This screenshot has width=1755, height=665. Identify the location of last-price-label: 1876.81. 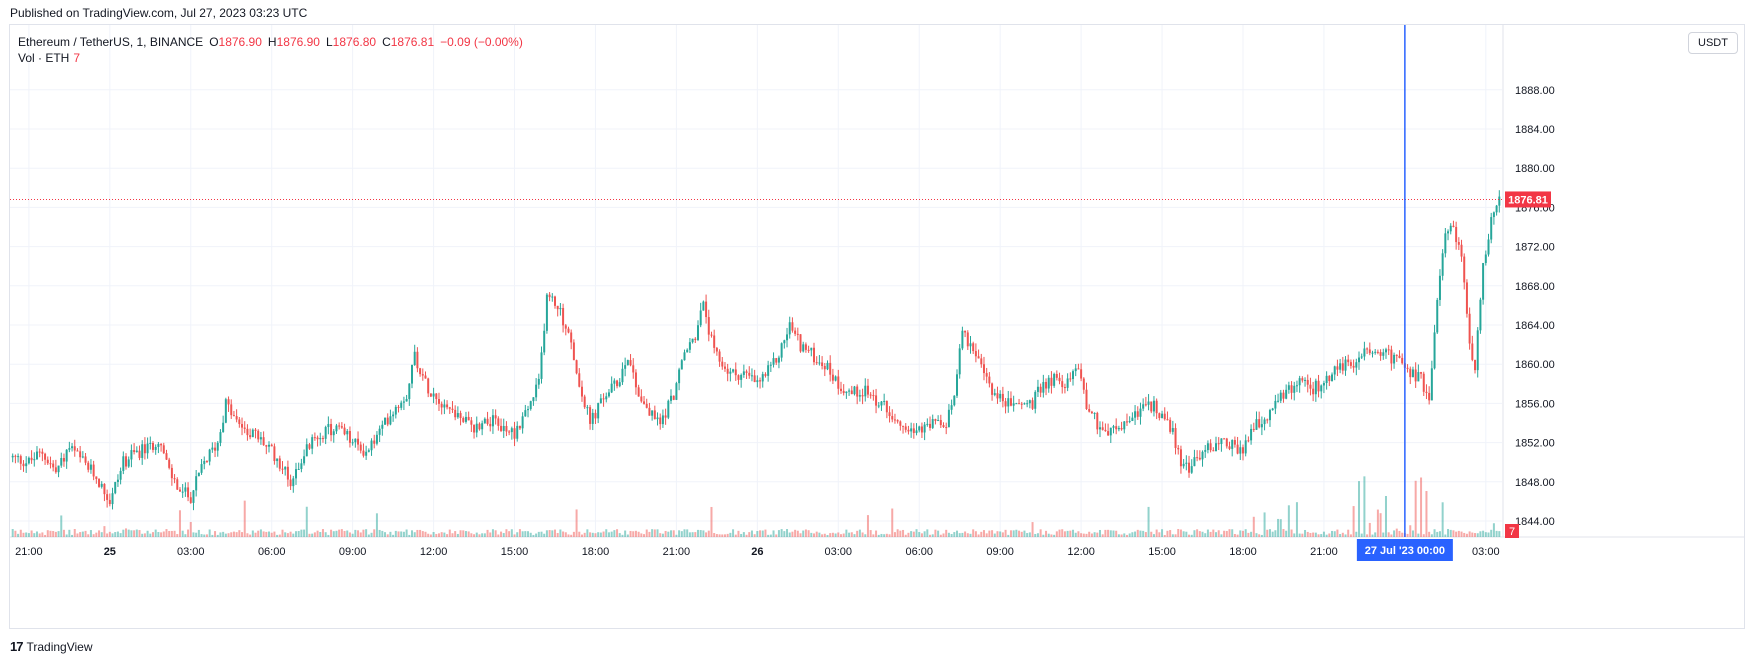
(1528, 200).